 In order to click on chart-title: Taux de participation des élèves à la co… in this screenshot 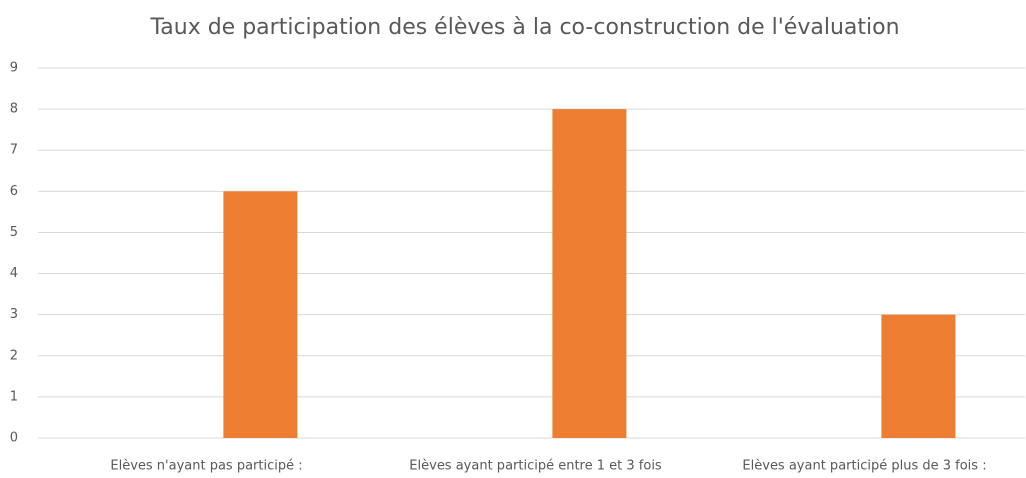, I will do `click(524, 27)`.